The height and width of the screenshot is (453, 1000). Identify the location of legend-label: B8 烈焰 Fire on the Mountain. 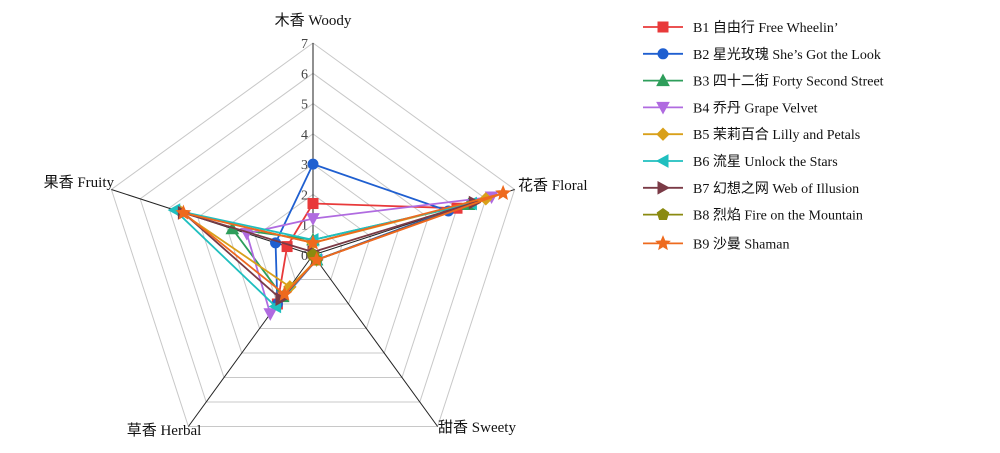
(778, 216).